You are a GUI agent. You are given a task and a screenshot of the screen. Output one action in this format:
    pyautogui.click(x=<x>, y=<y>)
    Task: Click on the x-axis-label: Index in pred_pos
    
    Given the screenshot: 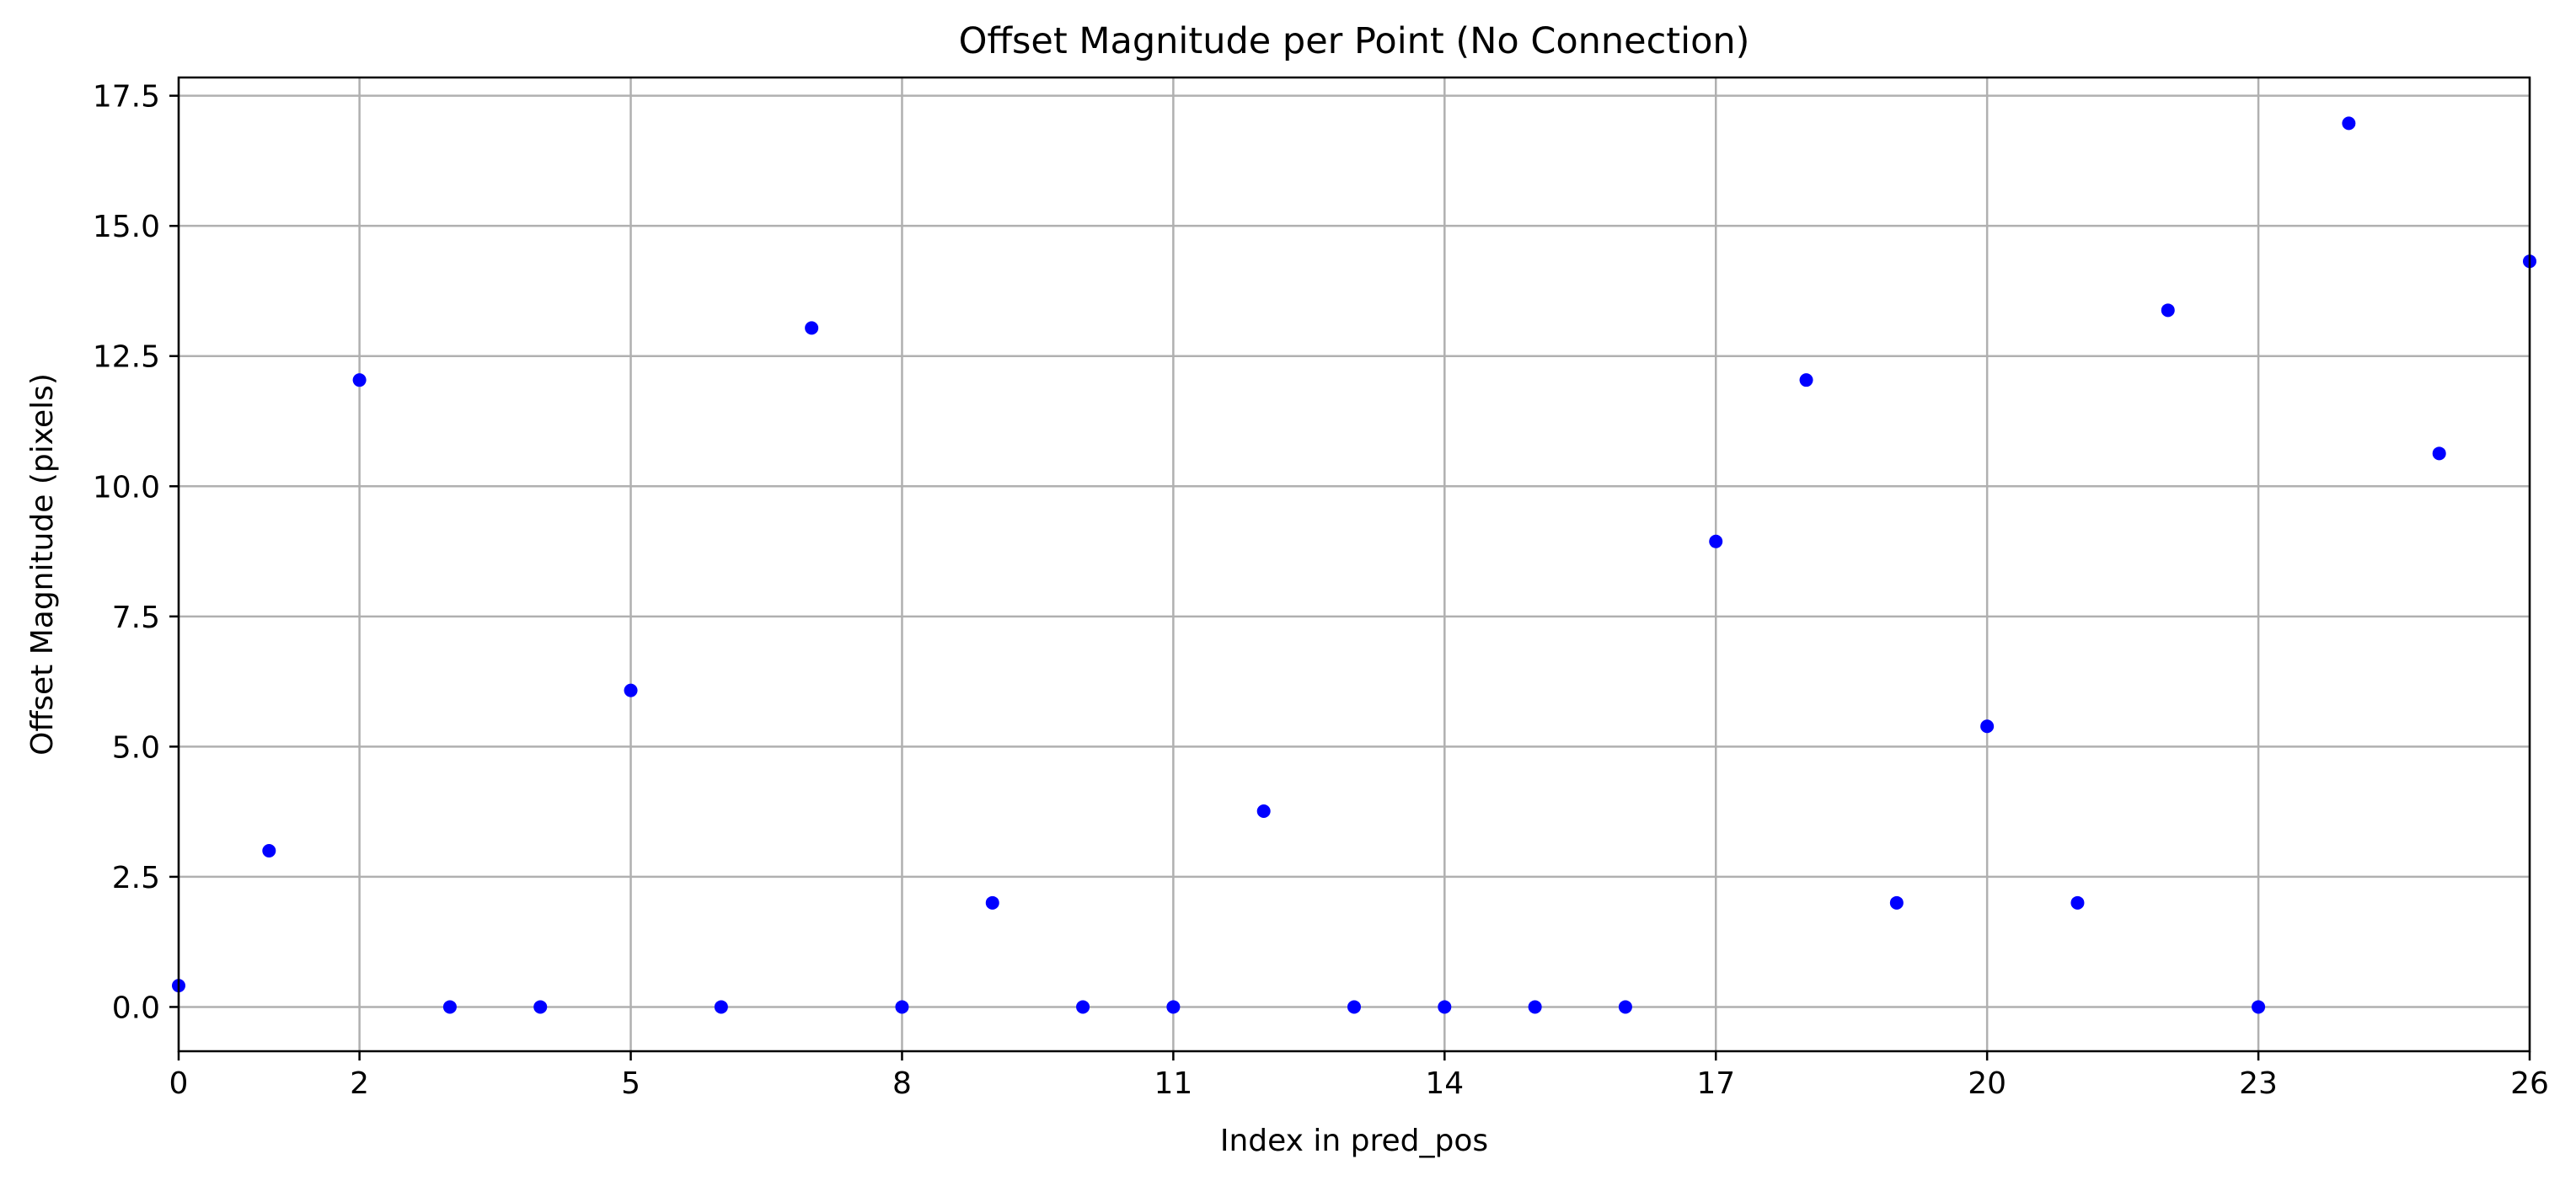 What is the action you would take?
    pyautogui.click(x=1354, y=1141)
    